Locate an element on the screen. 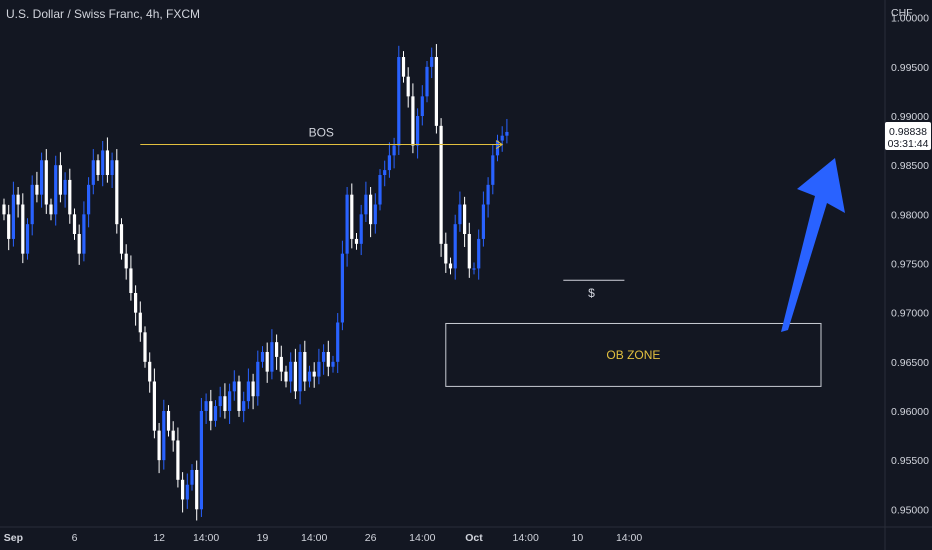 This screenshot has height=550, width=932. ob-zone-label: OB ZONE is located at coordinates (633, 355).